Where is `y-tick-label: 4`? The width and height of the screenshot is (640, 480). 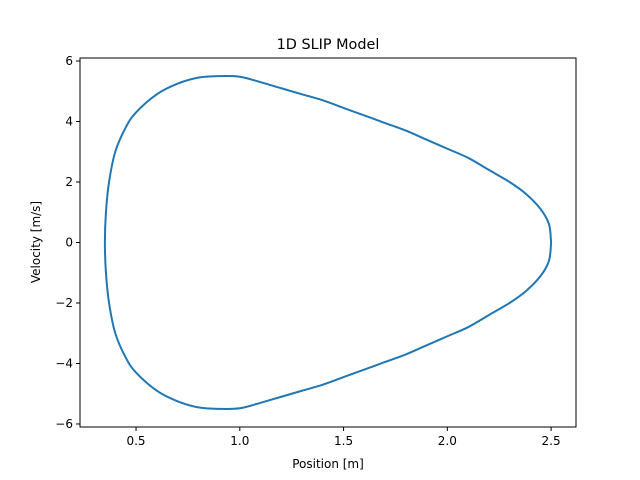 y-tick-label: 4 is located at coordinates (69, 122).